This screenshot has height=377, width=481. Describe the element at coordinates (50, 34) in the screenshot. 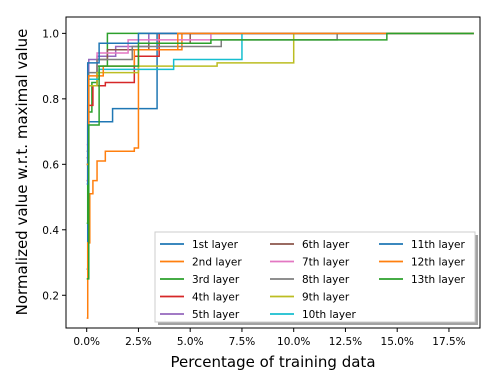

I see `y-tick-label: 1.0` at that location.